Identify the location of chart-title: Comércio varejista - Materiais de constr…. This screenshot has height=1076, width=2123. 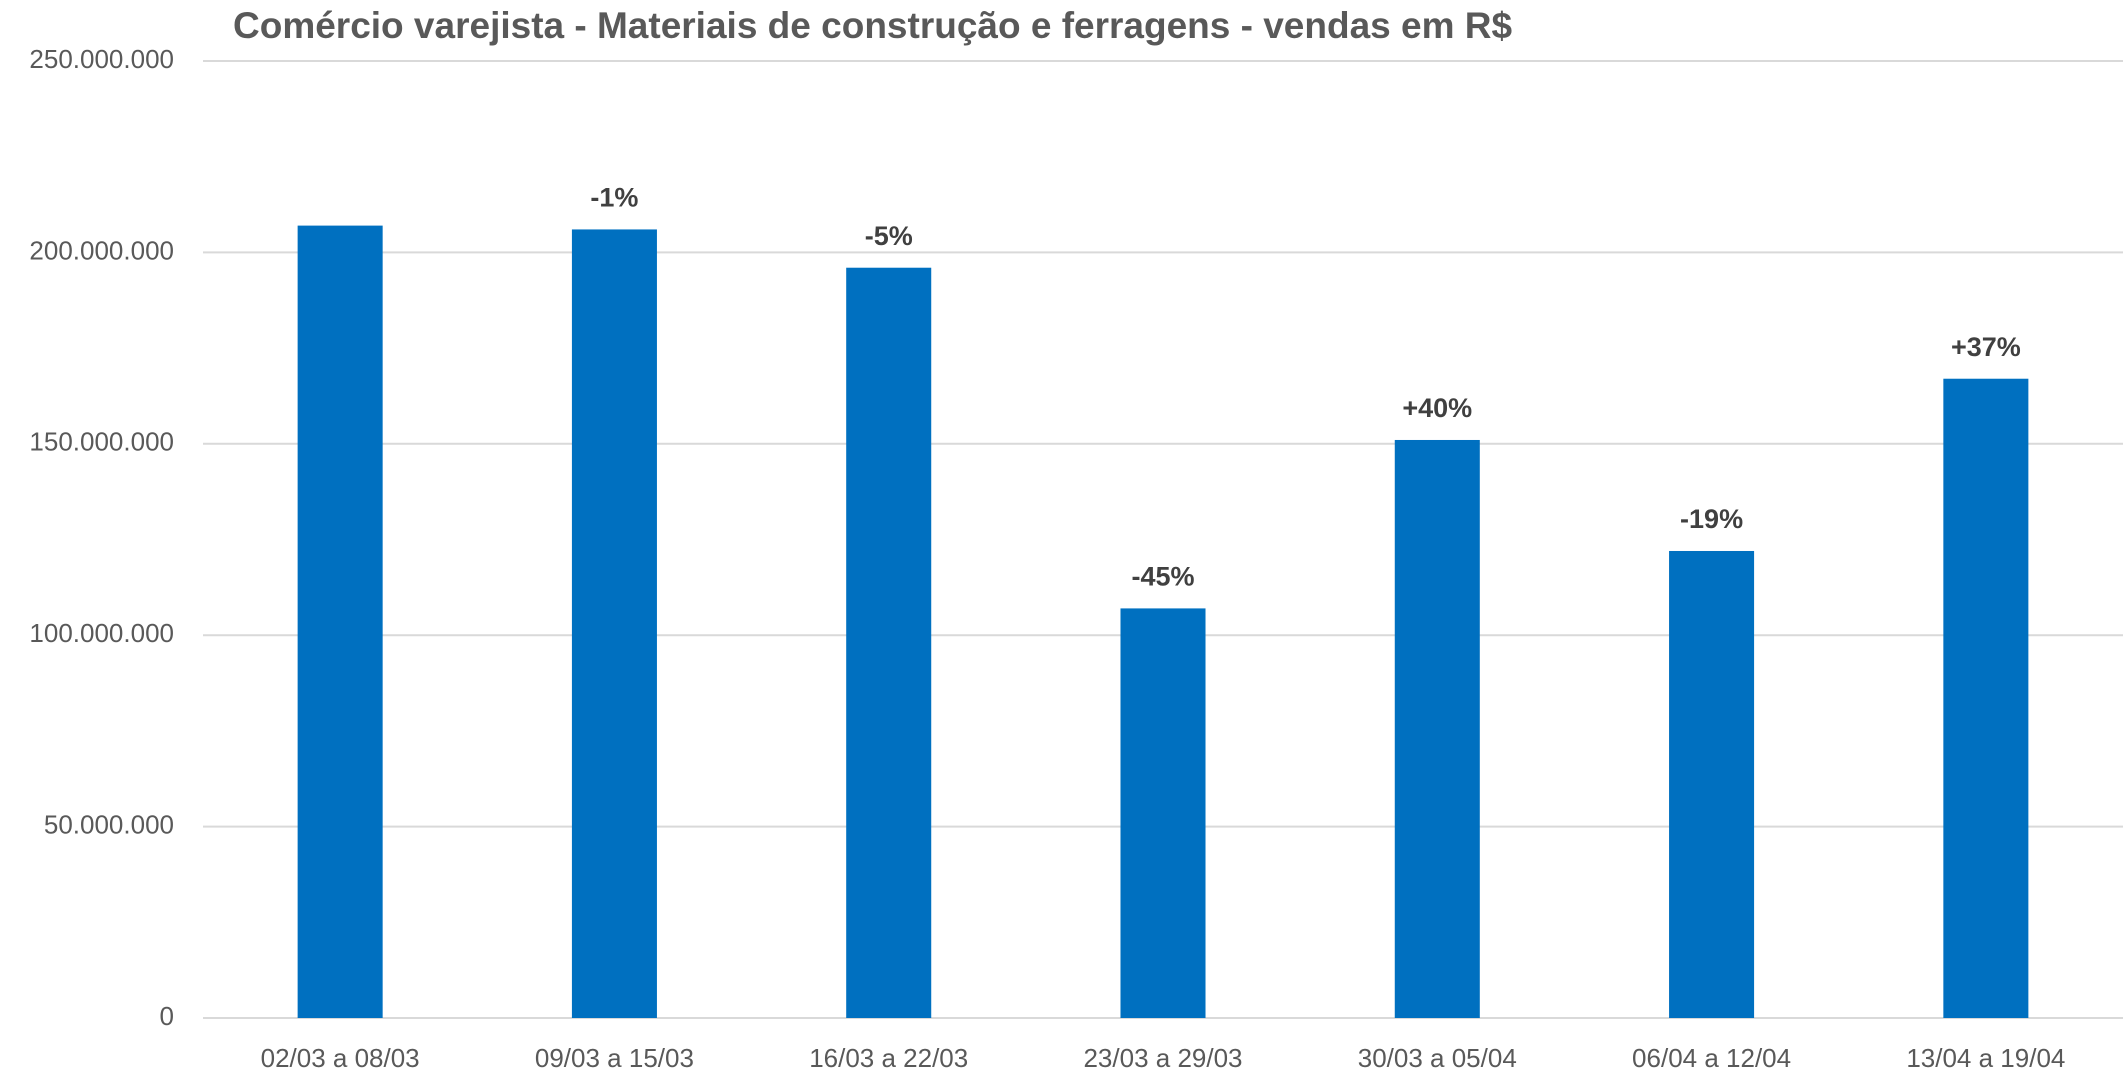
(872, 25).